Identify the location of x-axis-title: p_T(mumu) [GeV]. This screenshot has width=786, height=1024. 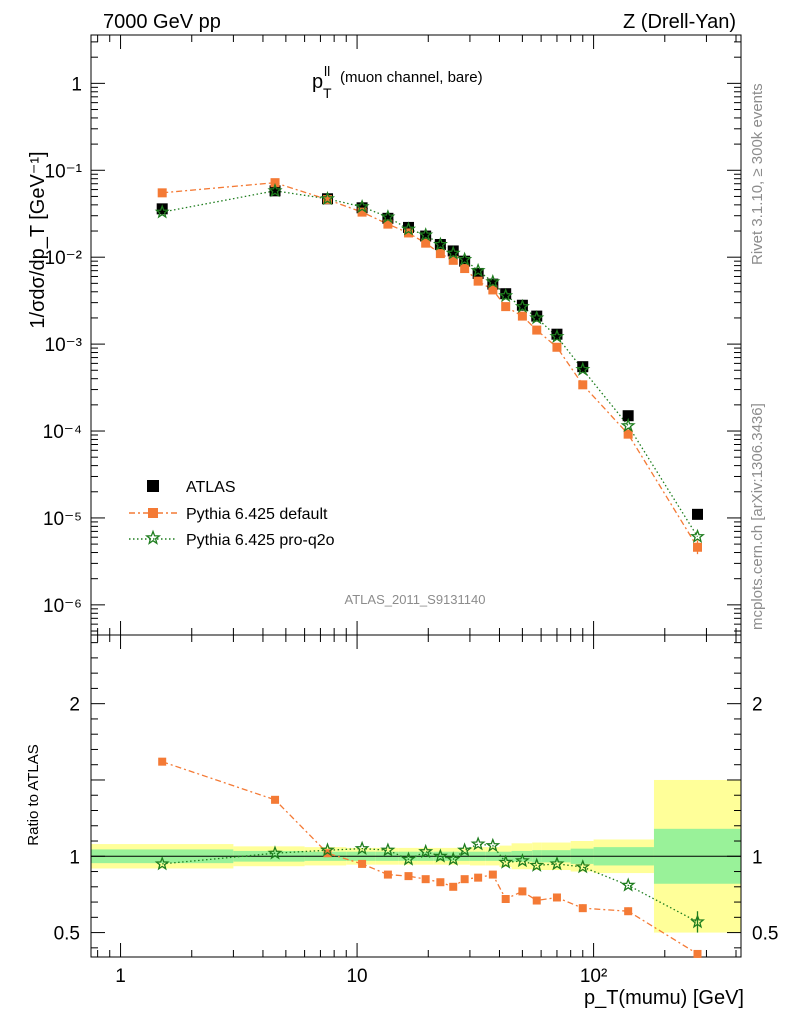
(664, 998).